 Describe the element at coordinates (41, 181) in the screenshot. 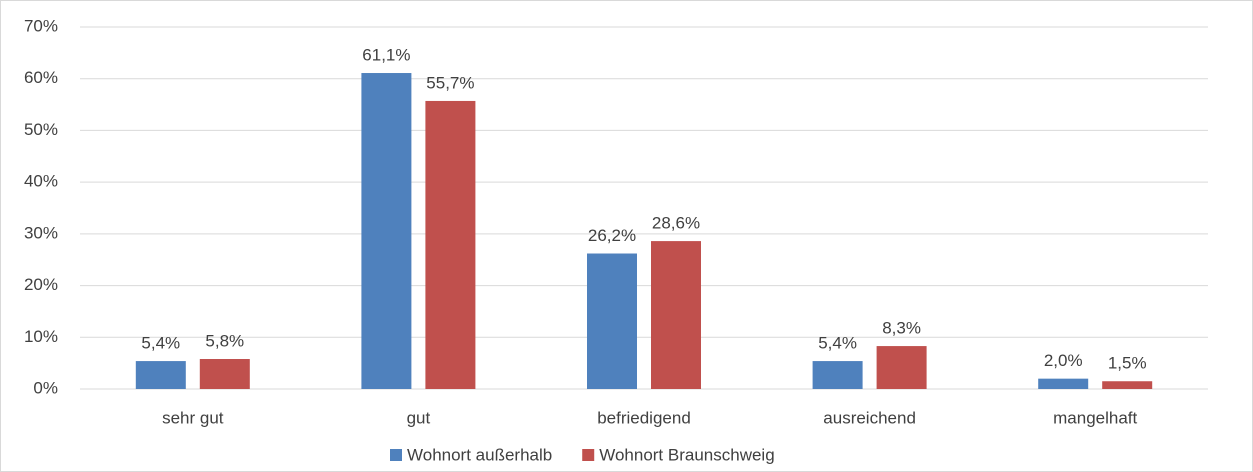

I see `y-tick-label: 40%` at that location.